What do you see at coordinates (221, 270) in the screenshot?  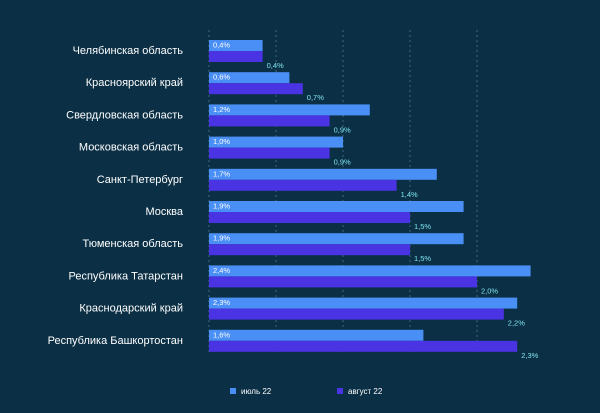 I see `data-label-july: 2,4%` at bounding box center [221, 270].